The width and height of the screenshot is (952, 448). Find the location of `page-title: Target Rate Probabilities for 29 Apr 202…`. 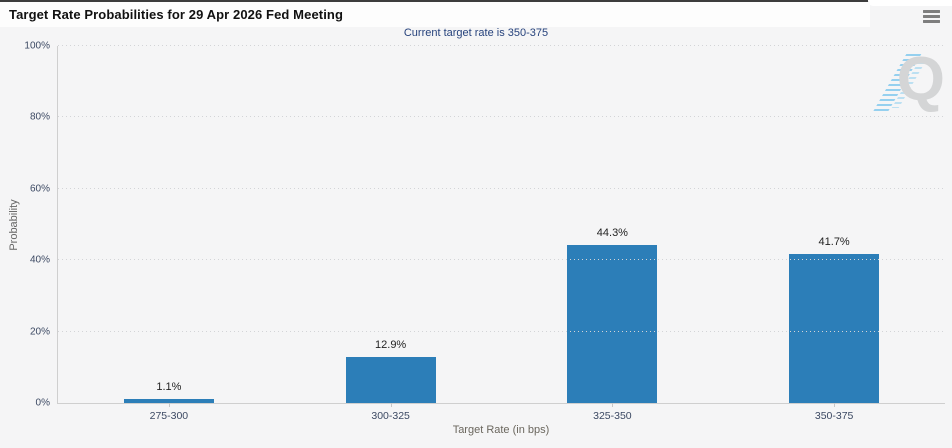

page-title: Target Rate Probabilities for 29 Apr 202… is located at coordinates (176, 14).